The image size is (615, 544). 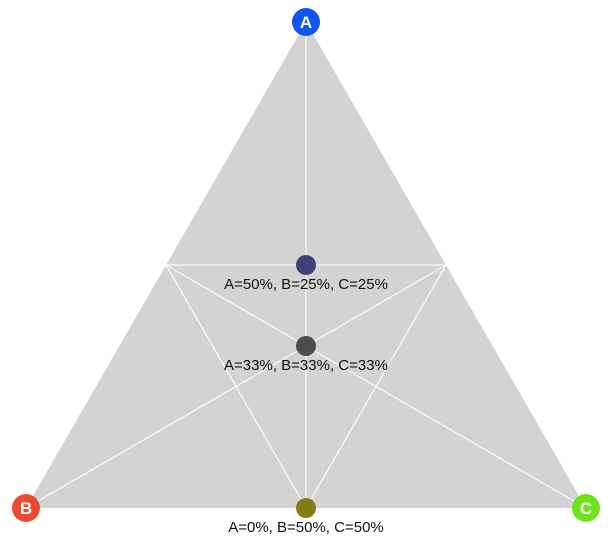 I want to click on vertex-b-label: B, so click(x=26, y=508).